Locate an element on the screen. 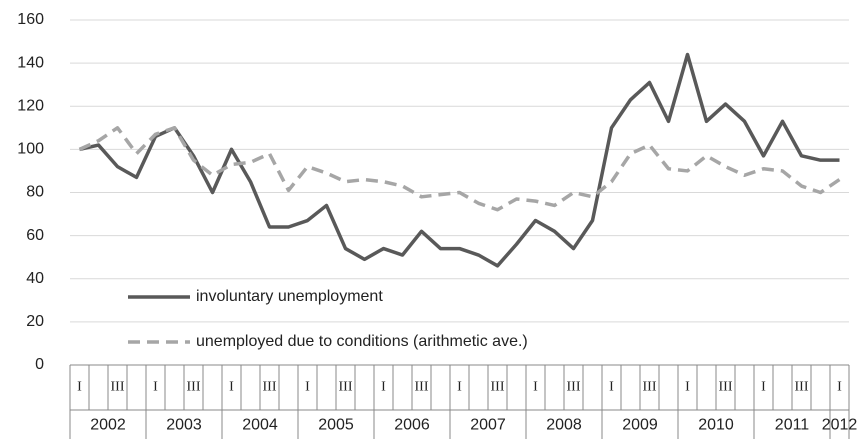 The height and width of the screenshot is (439, 858). y-tick-label: 60 is located at coordinates (35, 235).